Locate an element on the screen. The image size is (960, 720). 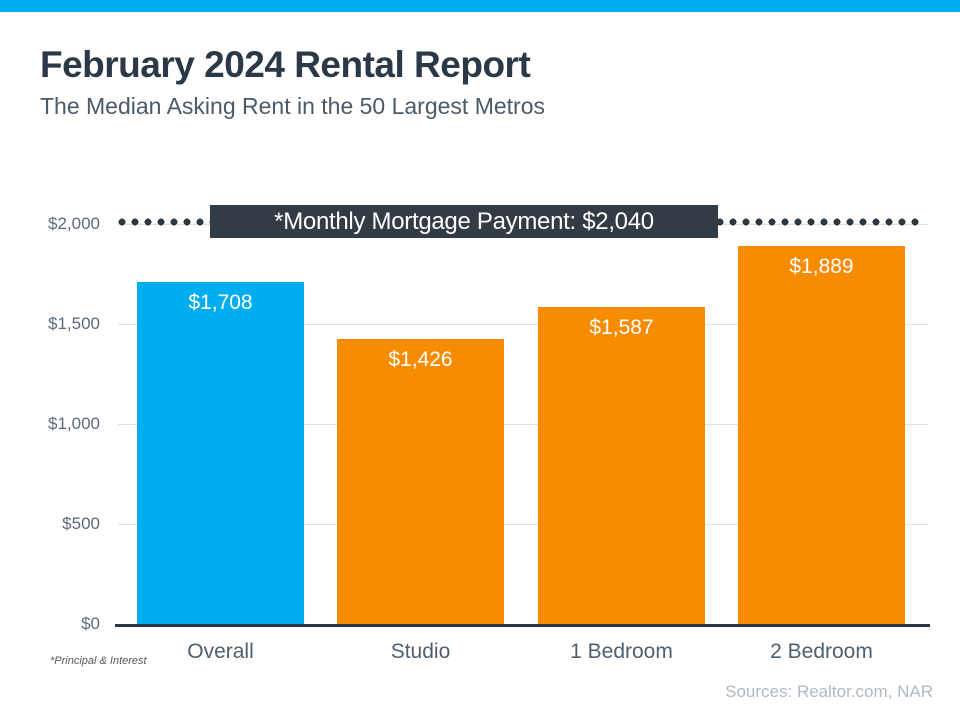
y-axis-tick-label: $2,000 is located at coordinates (74, 223).